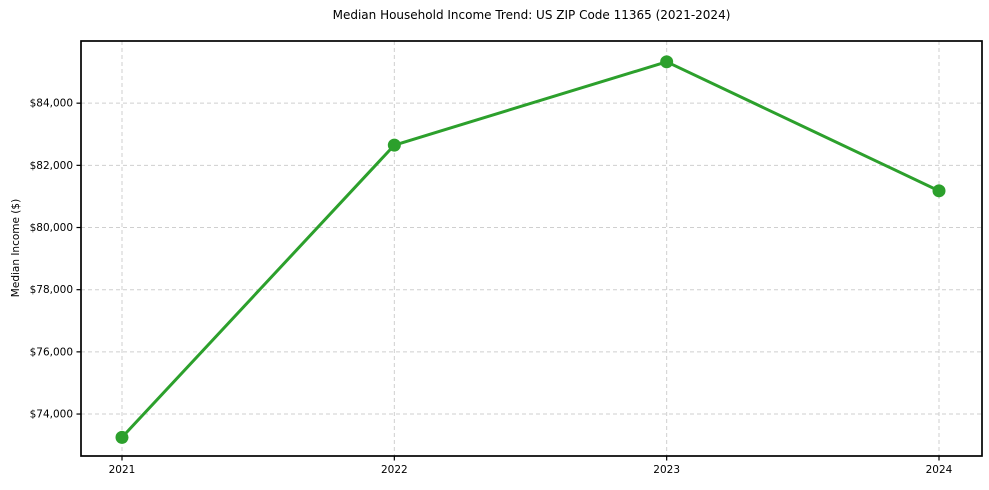 The height and width of the screenshot is (490, 989). Describe the element at coordinates (666, 470) in the screenshot. I see `x-tick-label: 2023` at that location.